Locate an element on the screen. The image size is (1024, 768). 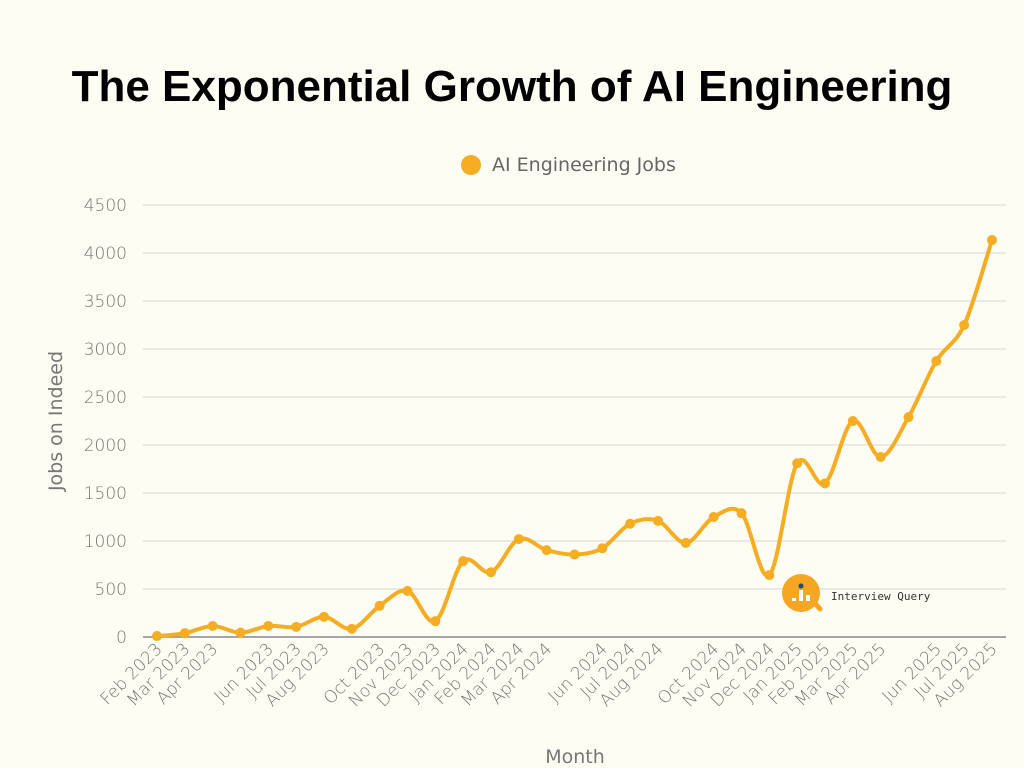
chart-title: The Exponential Growth of AI Engineering is located at coordinates (512, 86).